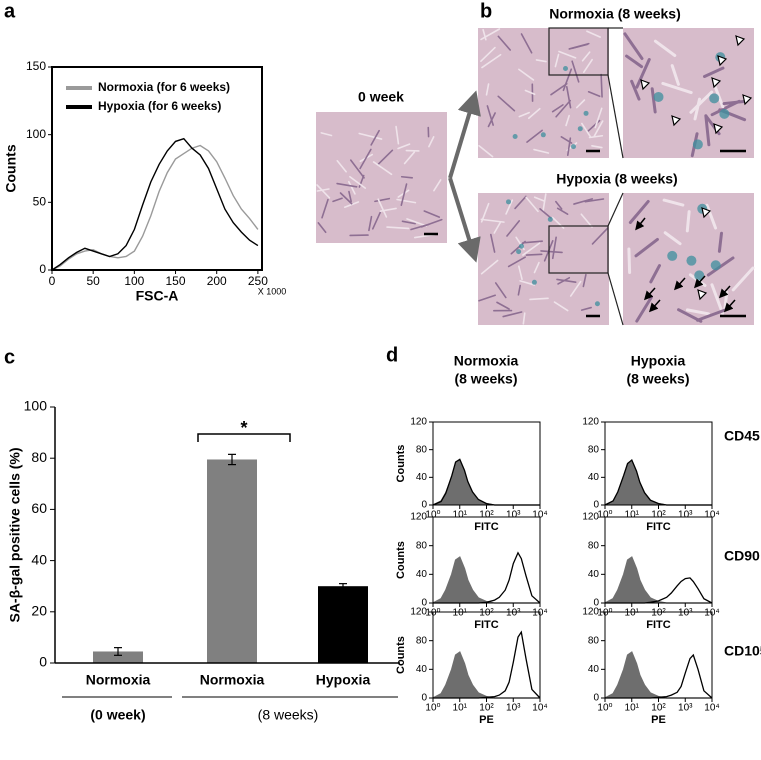 This screenshot has width=761, height=760. Describe the element at coordinates (52, 281) in the screenshot. I see `x-tick-label: 0` at that location.